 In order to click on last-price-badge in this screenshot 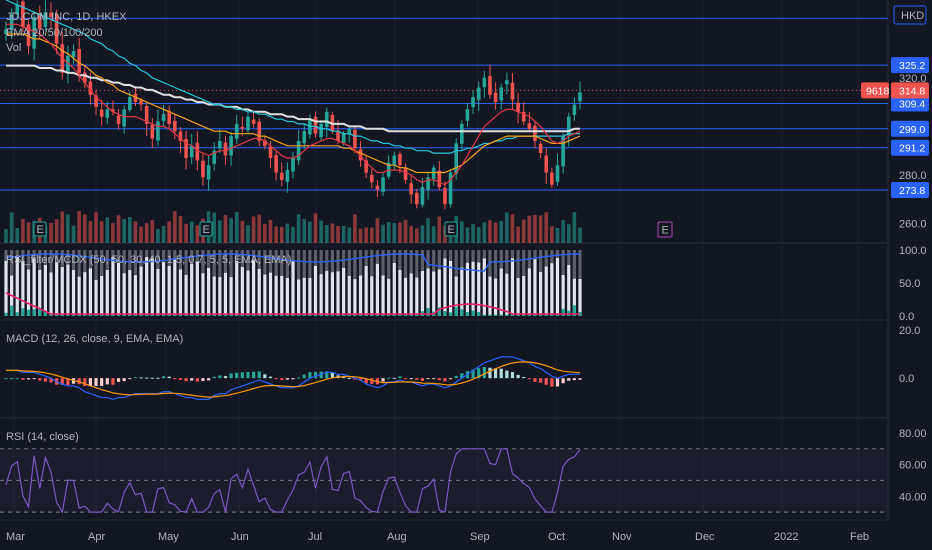, I will do `click(910, 90)`.